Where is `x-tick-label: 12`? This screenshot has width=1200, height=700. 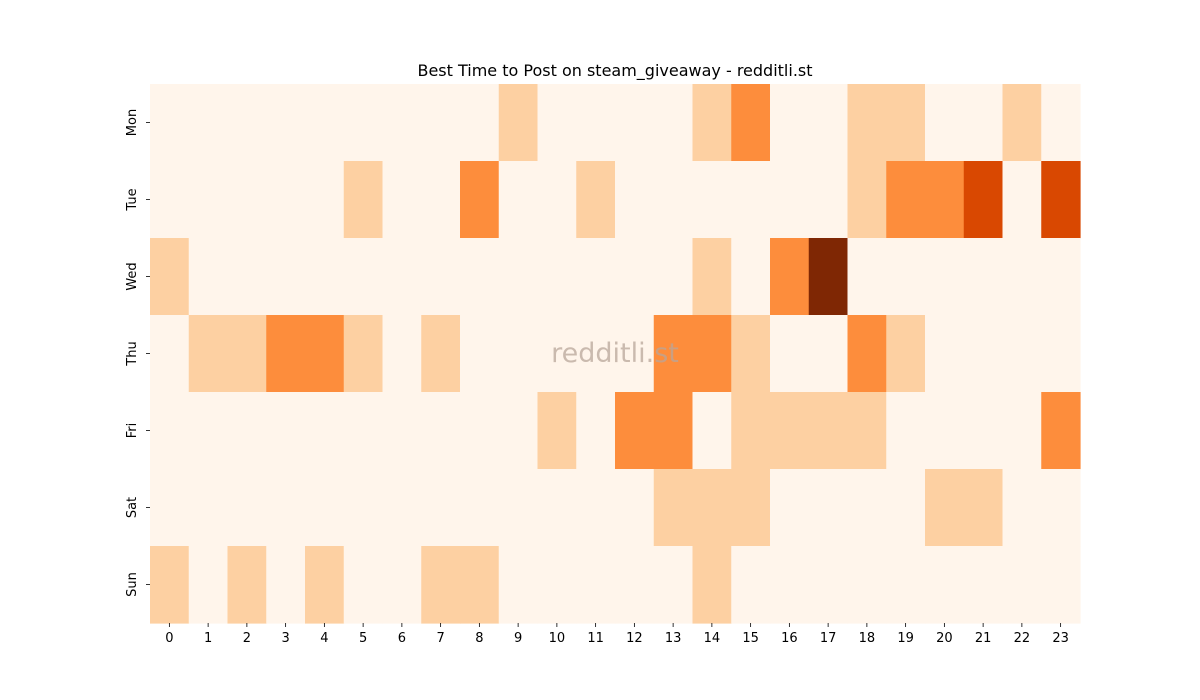 x-tick-label: 12 is located at coordinates (634, 638).